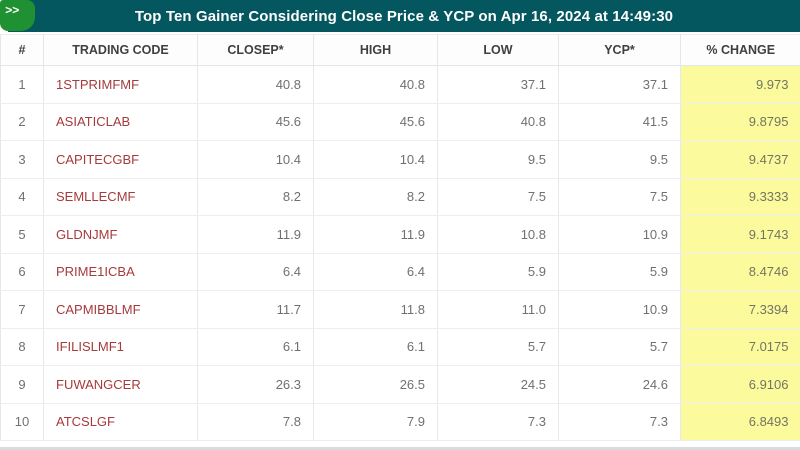 This screenshot has height=450, width=800. What do you see at coordinates (255, 422) in the screenshot?
I see `closep-cell: 7.8` at bounding box center [255, 422].